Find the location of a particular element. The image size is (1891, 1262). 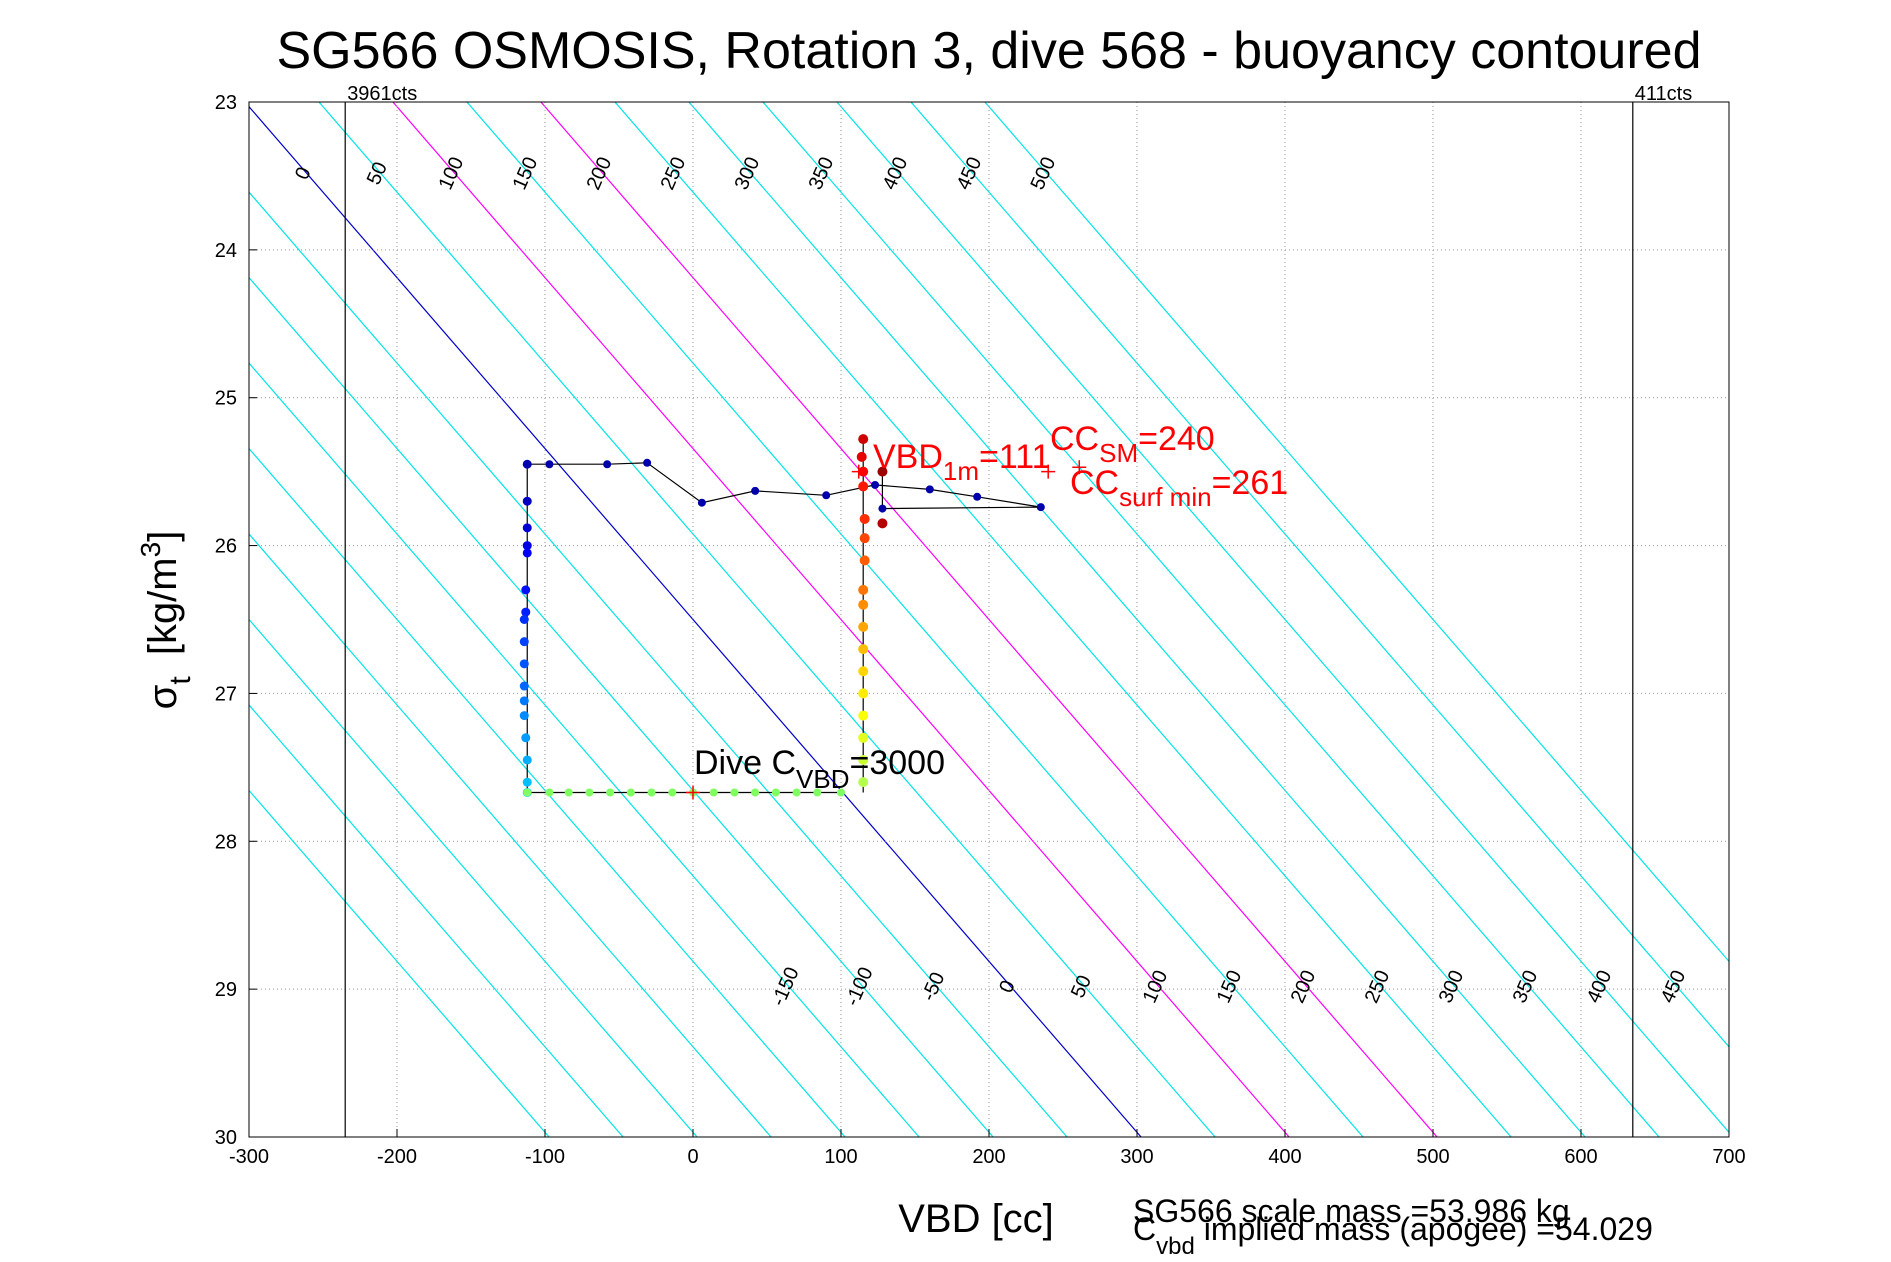

count-limit-label: 3961cts is located at coordinates (382, 94).